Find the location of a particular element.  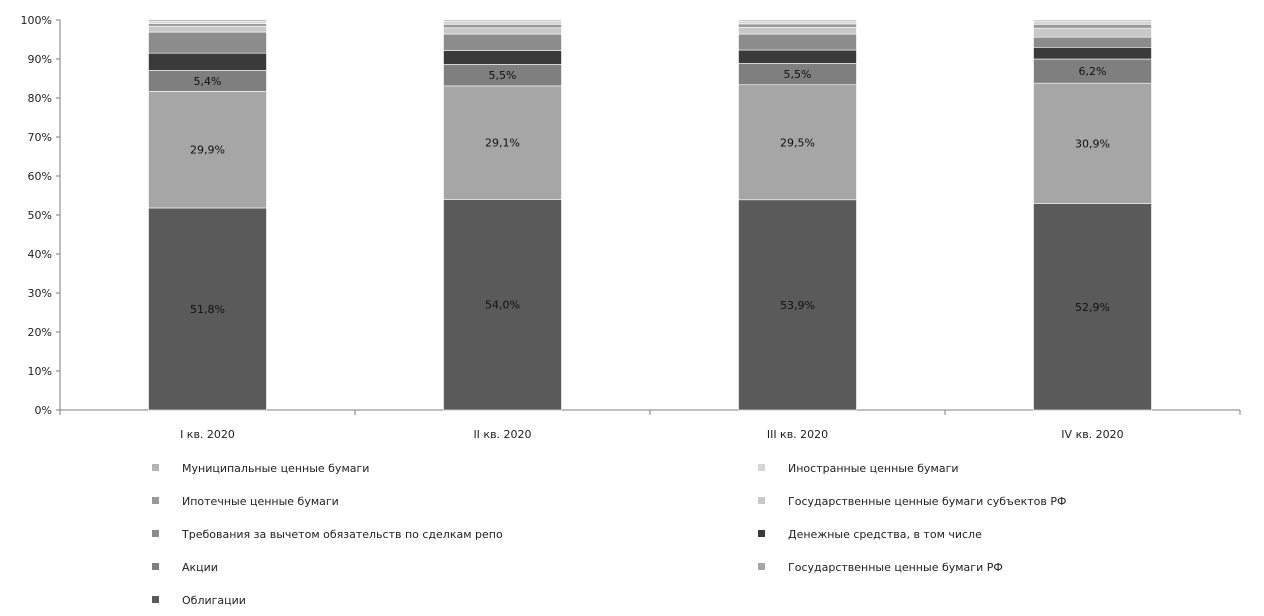

data-label: 29,5% is located at coordinates (797, 142).